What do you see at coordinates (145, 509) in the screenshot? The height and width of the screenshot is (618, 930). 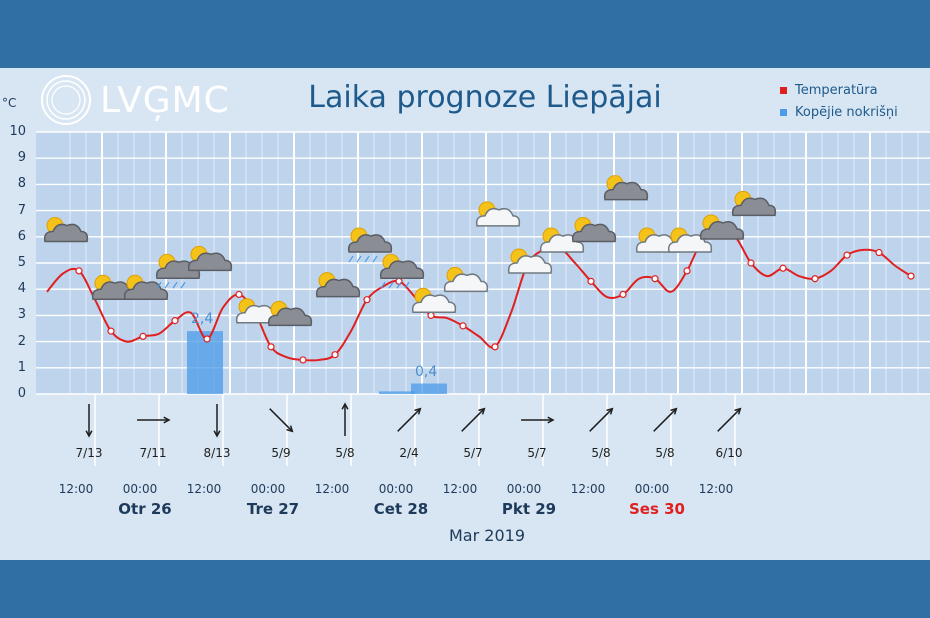 I see `day-label: Otr 26` at bounding box center [145, 509].